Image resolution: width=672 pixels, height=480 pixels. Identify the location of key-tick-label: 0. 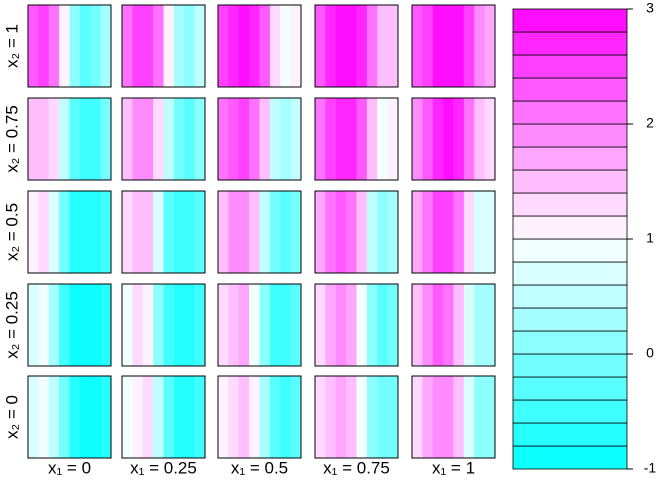
(650, 353).